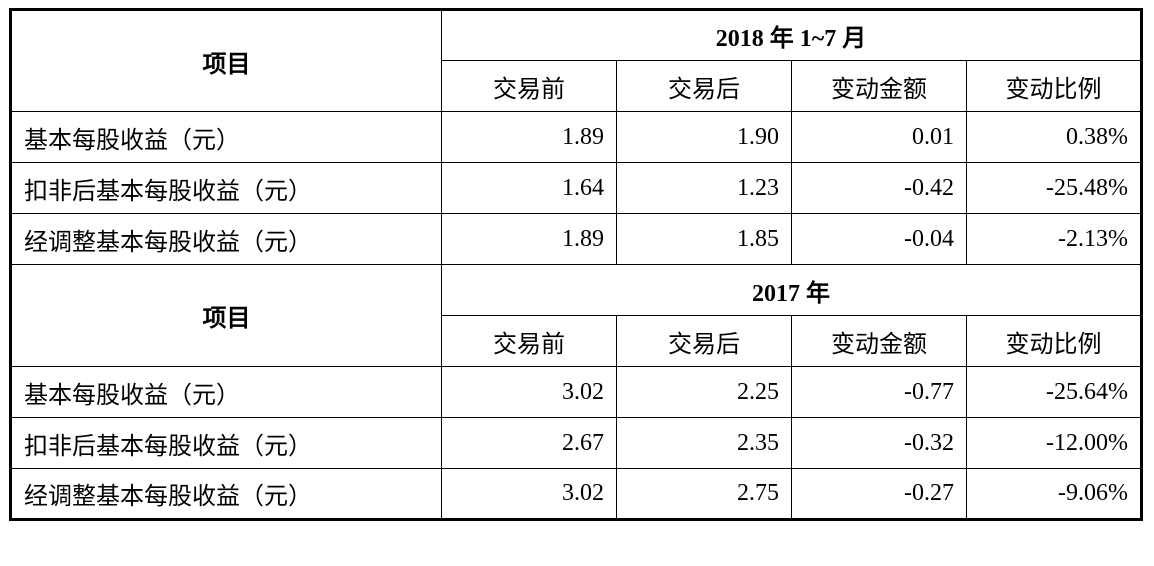 The width and height of the screenshot is (1154, 566). I want to click on cell: -12.00%, so click(1054, 443).